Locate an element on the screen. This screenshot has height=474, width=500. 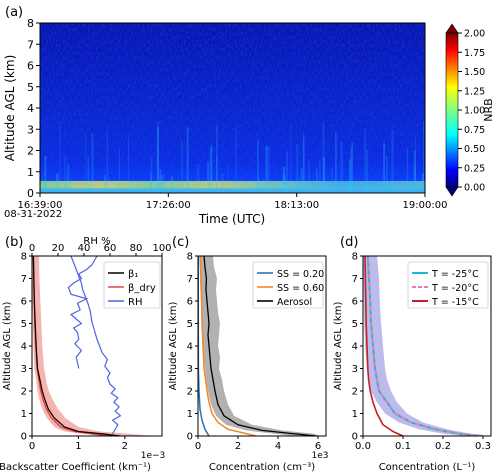
colorbar-tick-label: 0.25 is located at coordinates (474, 168).